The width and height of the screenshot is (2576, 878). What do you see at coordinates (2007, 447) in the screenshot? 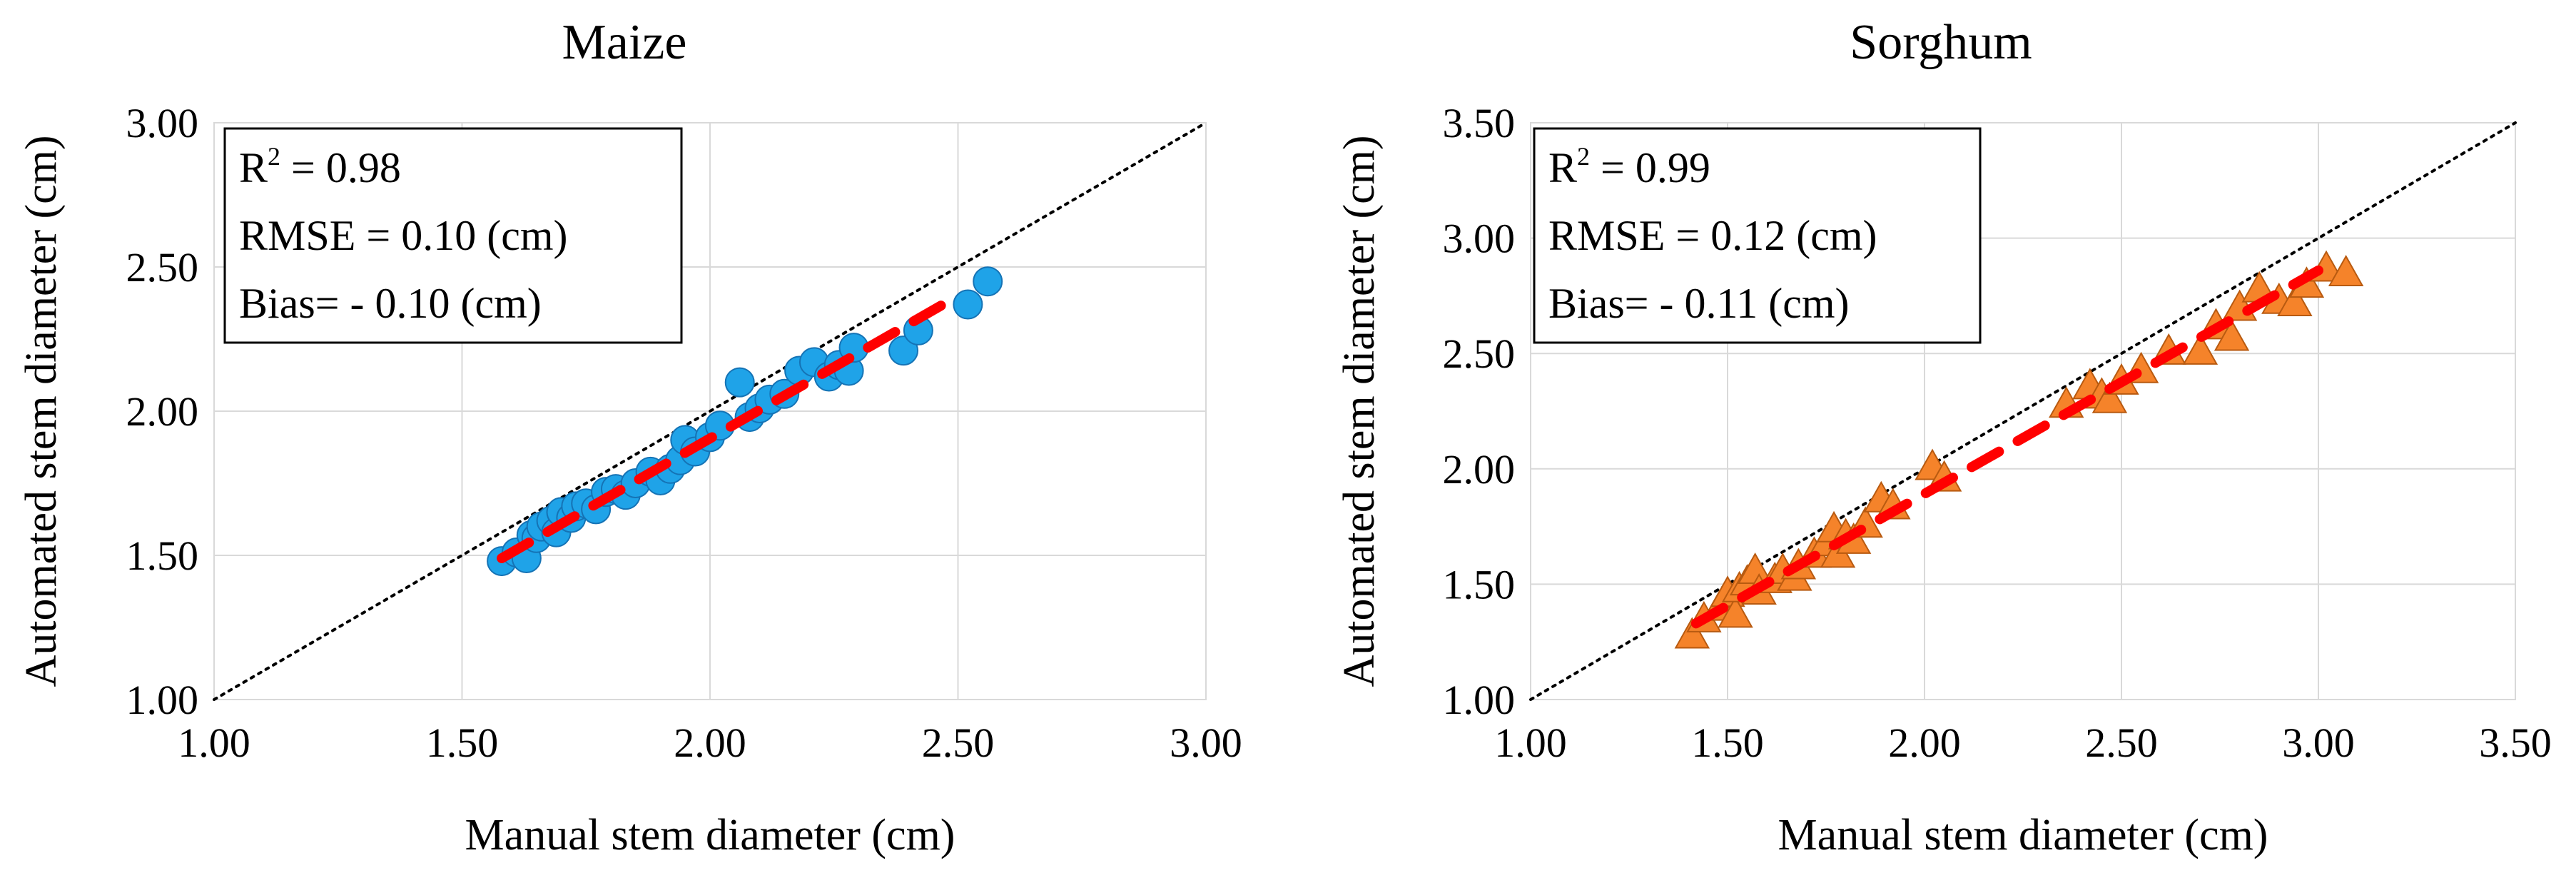
I see `regression-line-sorghum` at bounding box center [2007, 447].